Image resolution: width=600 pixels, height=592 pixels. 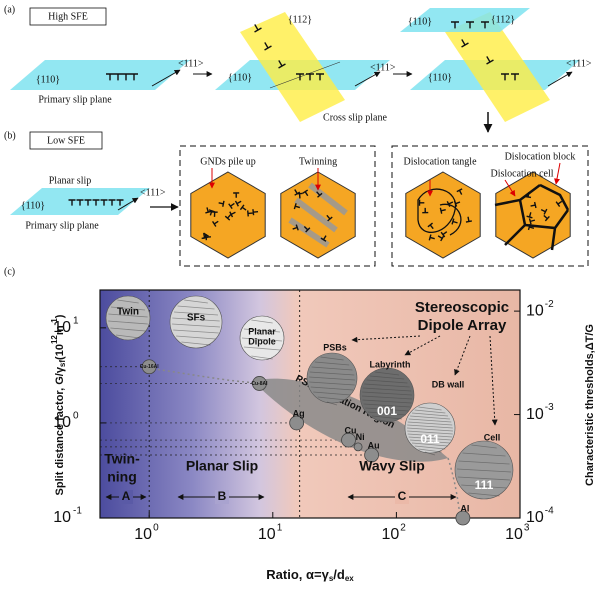 I want to click on inset-title: Dipole Array, so click(x=462, y=325).